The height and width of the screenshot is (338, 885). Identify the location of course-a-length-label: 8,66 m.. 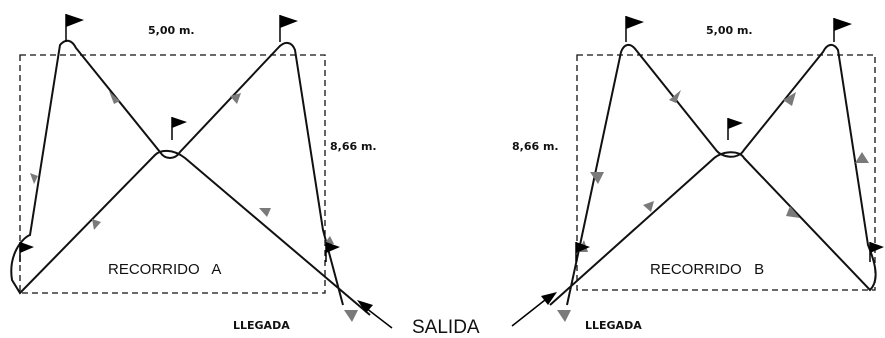
(353, 146).